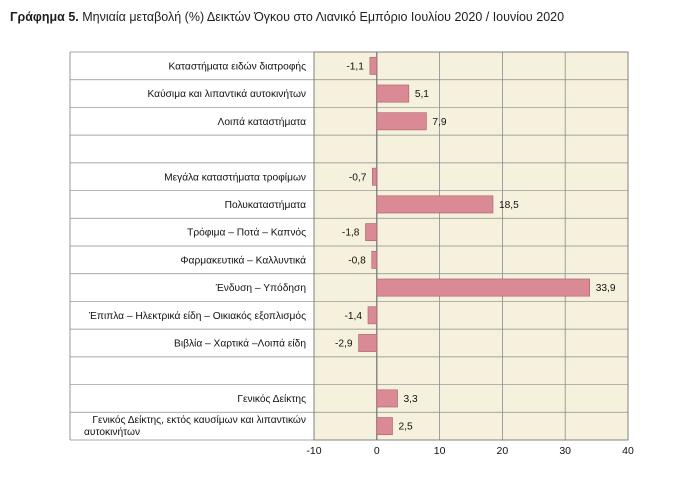 The width and height of the screenshot is (700, 498). What do you see at coordinates (503, 451) in the screenshot?
I see `x-tick-label: 20` at bounding box center [503, 451].